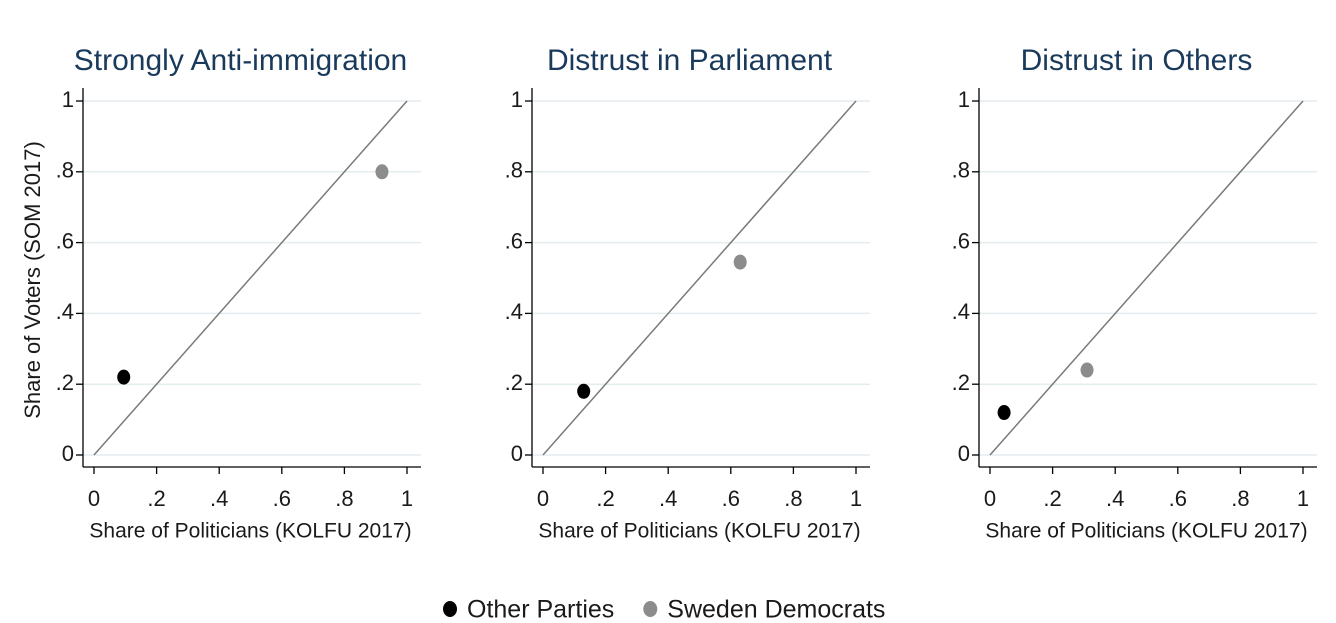 Image resolution: width=1336 pixels, height=623 pixels. Describe the element at coordinates (1137, 60) in the screenshot. I see `chart-title: Distrust in Others` at that location.